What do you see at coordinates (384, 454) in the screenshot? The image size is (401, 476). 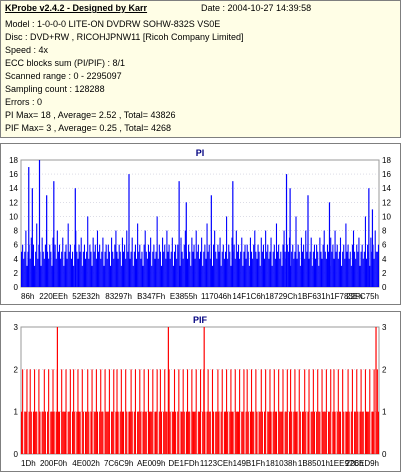 I see `y-tick-label-right: 0` at bounding box center [384, 454].